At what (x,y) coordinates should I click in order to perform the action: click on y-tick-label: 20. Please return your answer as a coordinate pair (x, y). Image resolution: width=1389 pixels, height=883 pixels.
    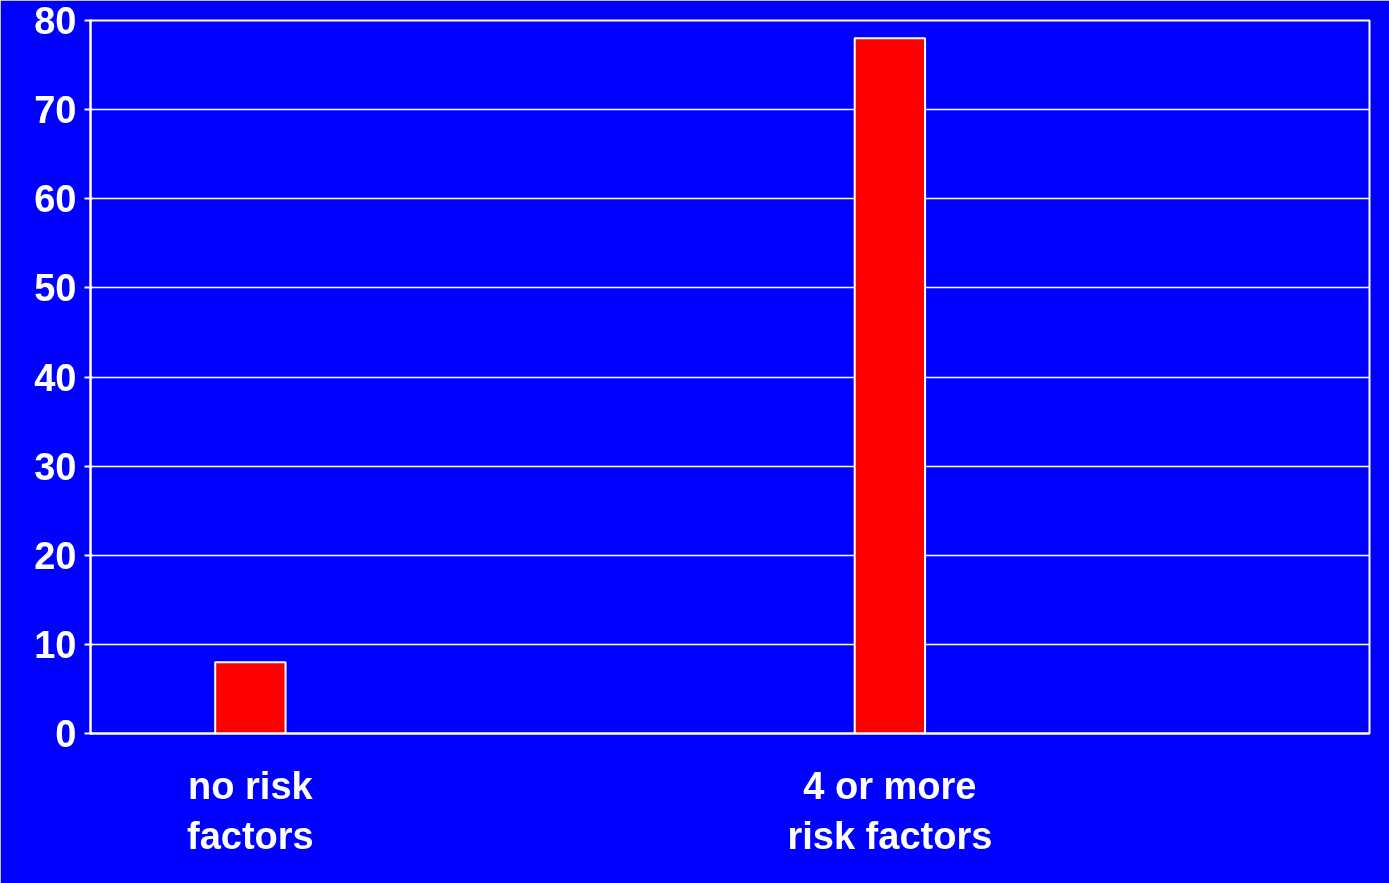
    Looking at the image, I should click on (55, 555).